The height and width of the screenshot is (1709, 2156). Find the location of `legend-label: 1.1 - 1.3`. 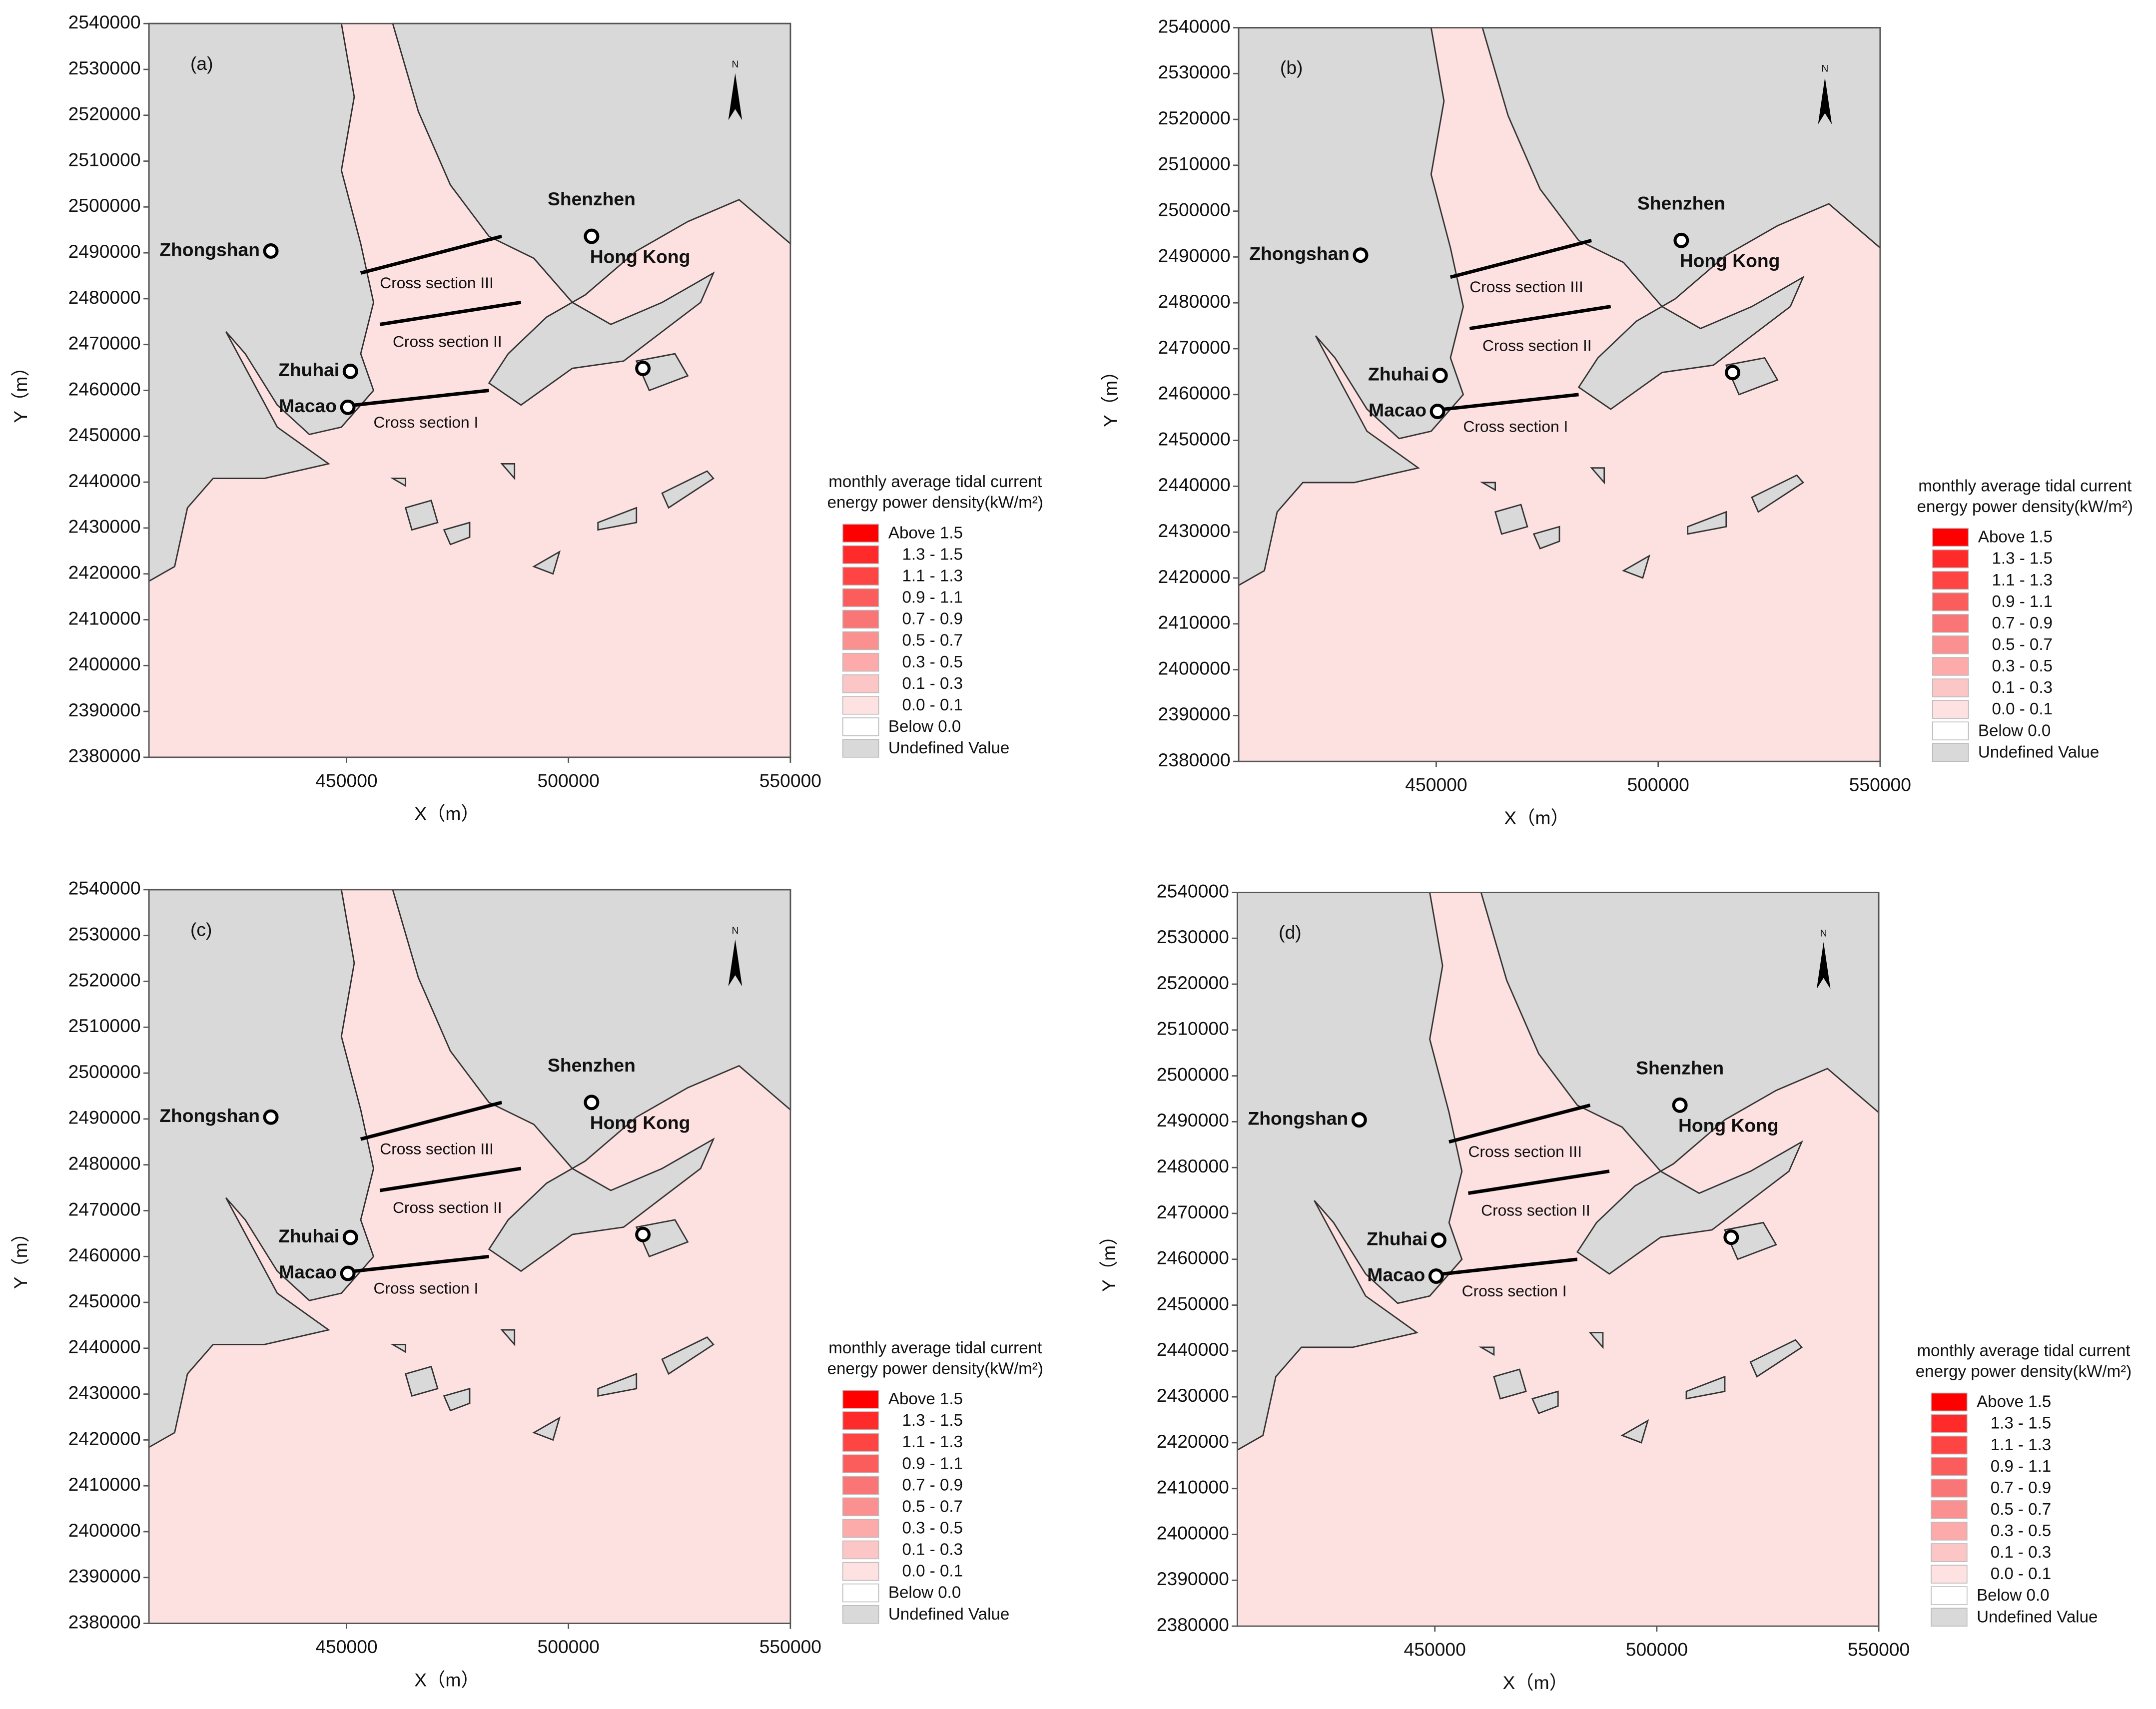

legend-label: 1.1 - 1.3 is located at coordinates (932, 1442).